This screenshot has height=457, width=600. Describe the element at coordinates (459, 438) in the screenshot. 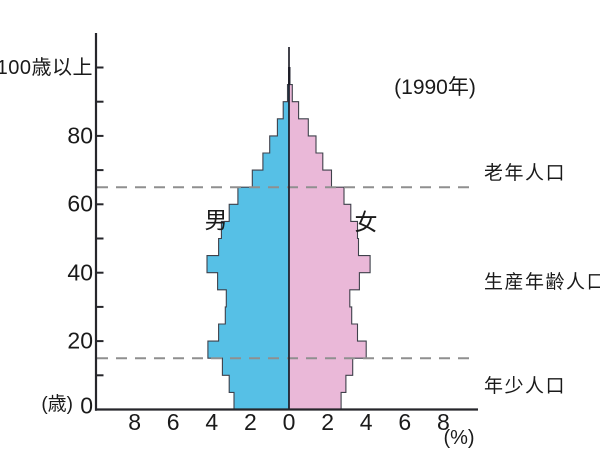

I see `x-axis-unit-label: (%)` at that location.